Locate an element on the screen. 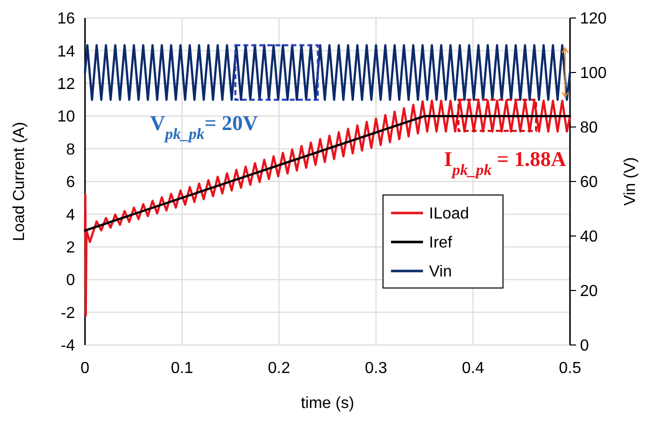 Image resolution: width=653 pixels, height=422 pixels. y-tick-label: 14 is located at coordinates (66, 51).